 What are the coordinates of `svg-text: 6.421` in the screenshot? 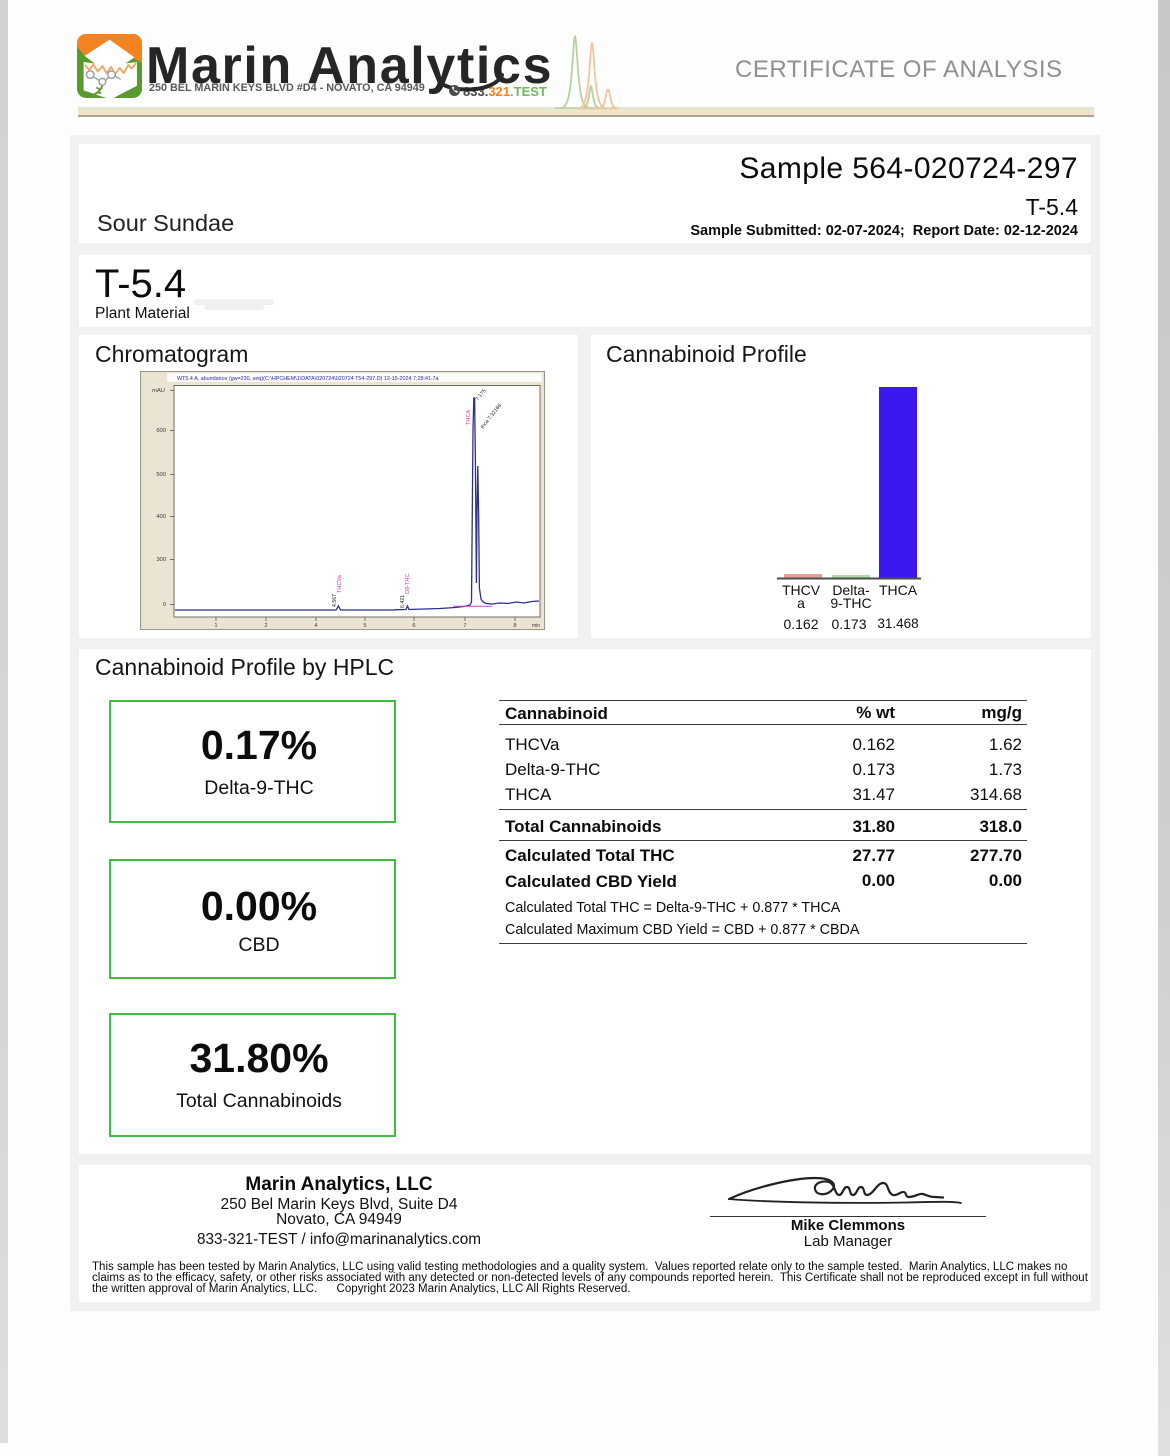 It's located at (403, 601).